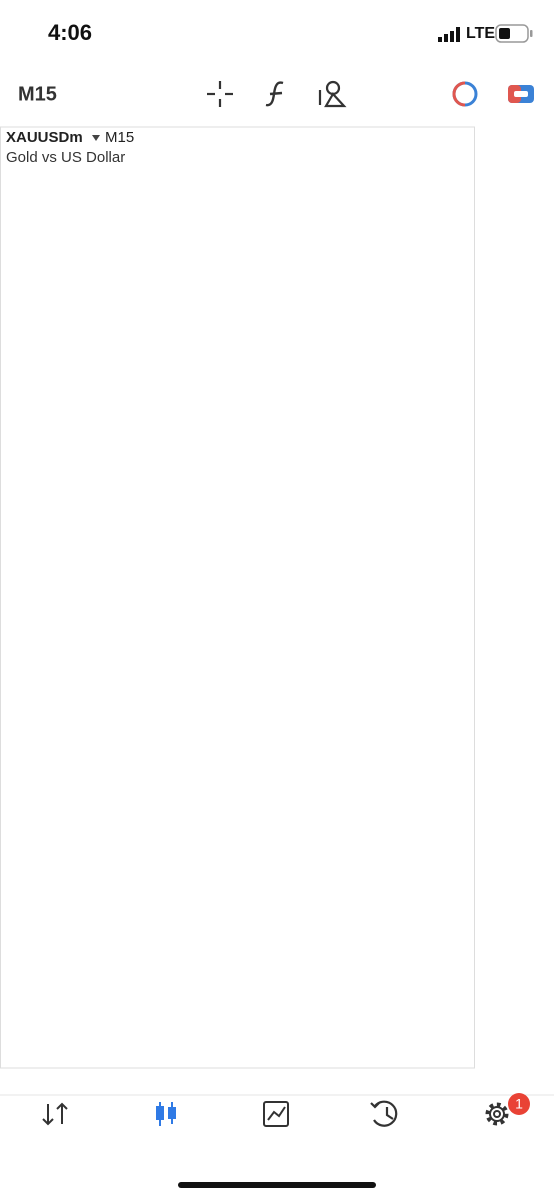 This screenshot has width=554, height=1200. Describe the element at coordinates (70, 32) in the screenshot. I see `status-time: 4:06` at that location.